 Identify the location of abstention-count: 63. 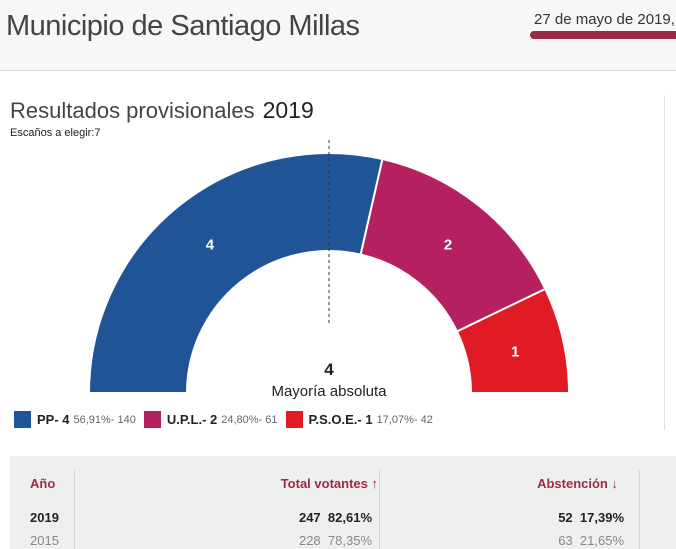
(565, 540).